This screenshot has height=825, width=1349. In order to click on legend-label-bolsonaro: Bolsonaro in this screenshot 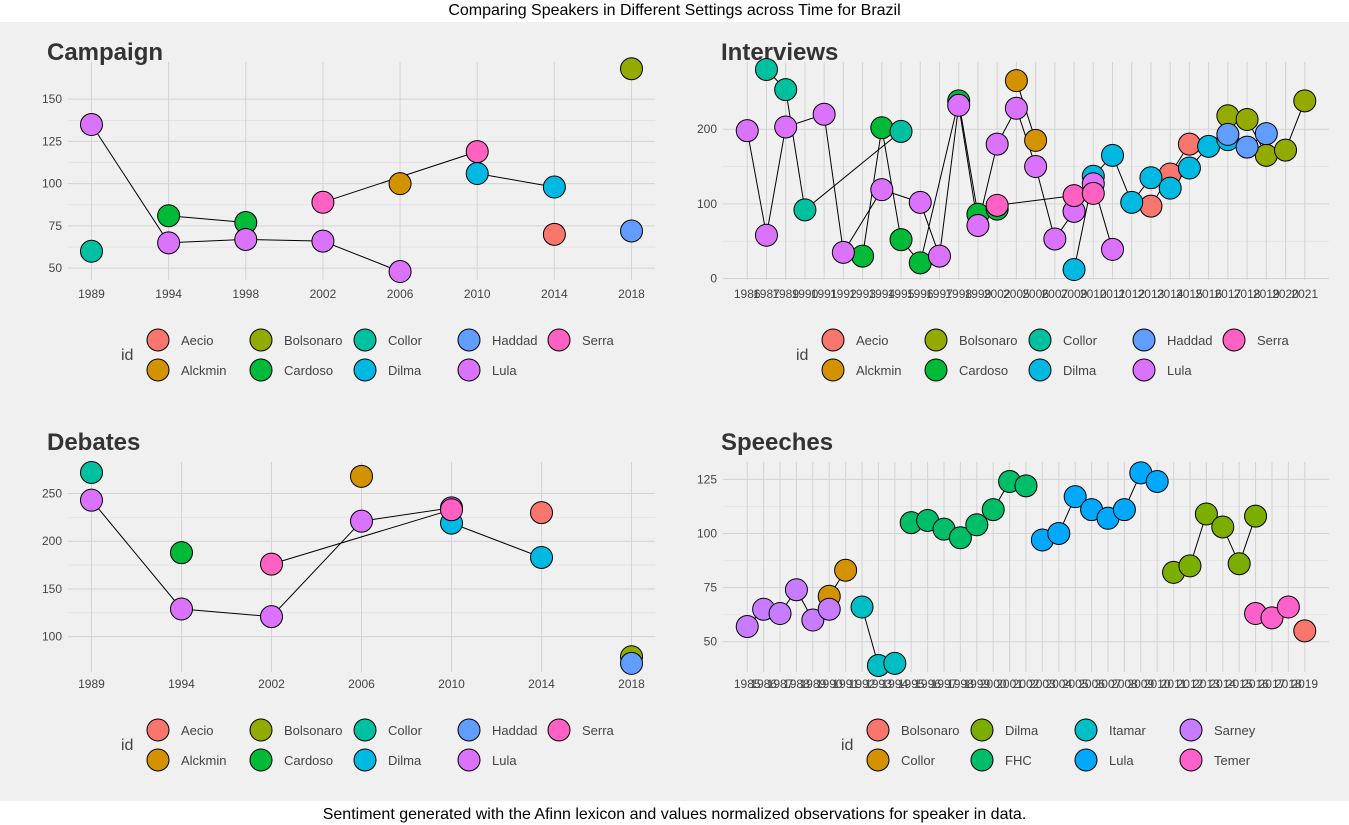, I will do `click(988, 340)`.